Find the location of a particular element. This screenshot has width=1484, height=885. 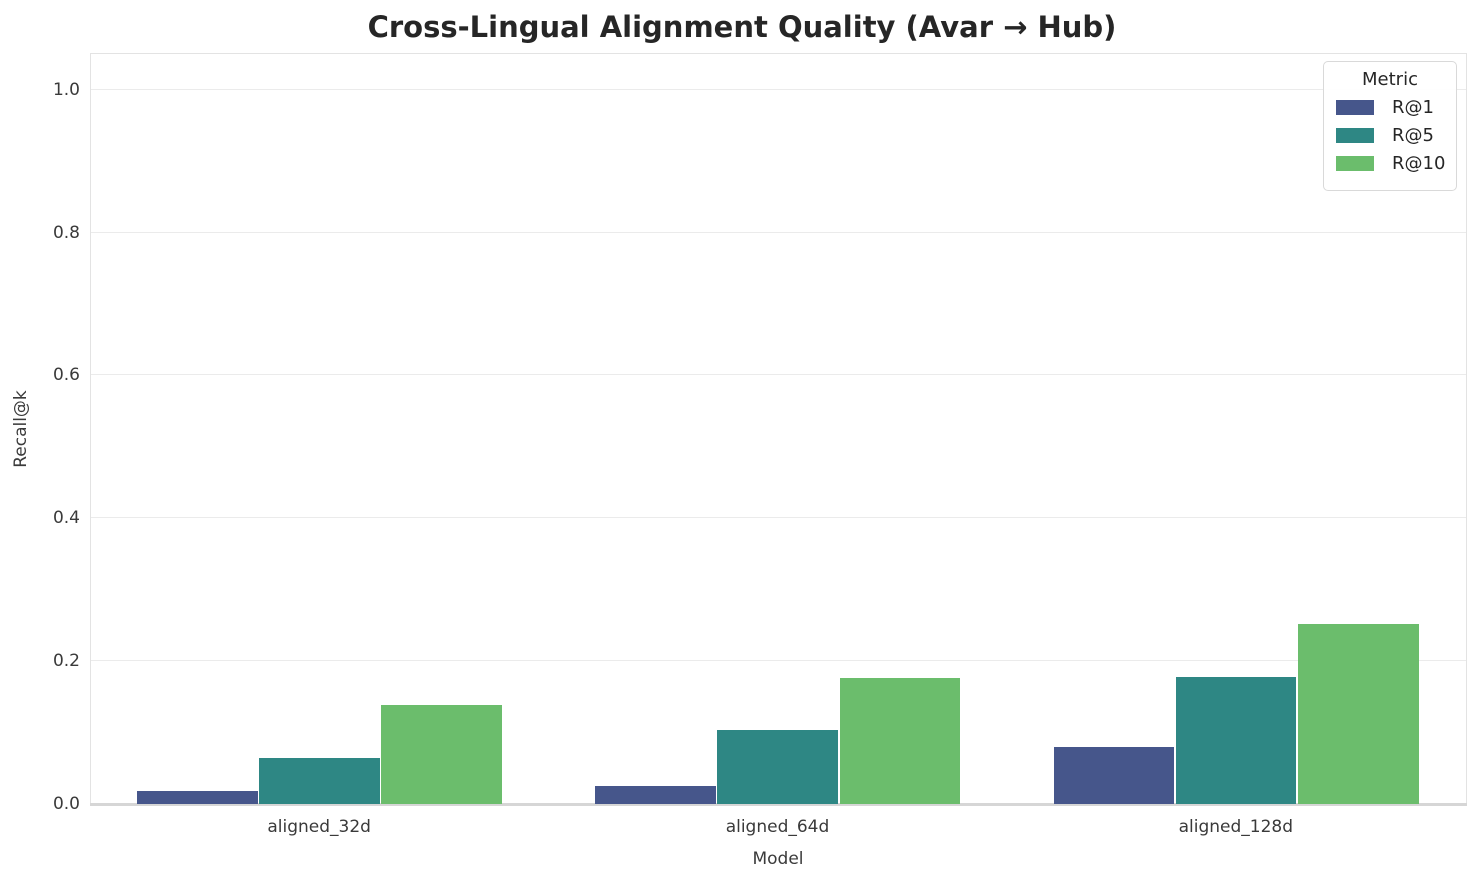

legend-item-R@10: R@10 is located at coordinates (1391, 163).